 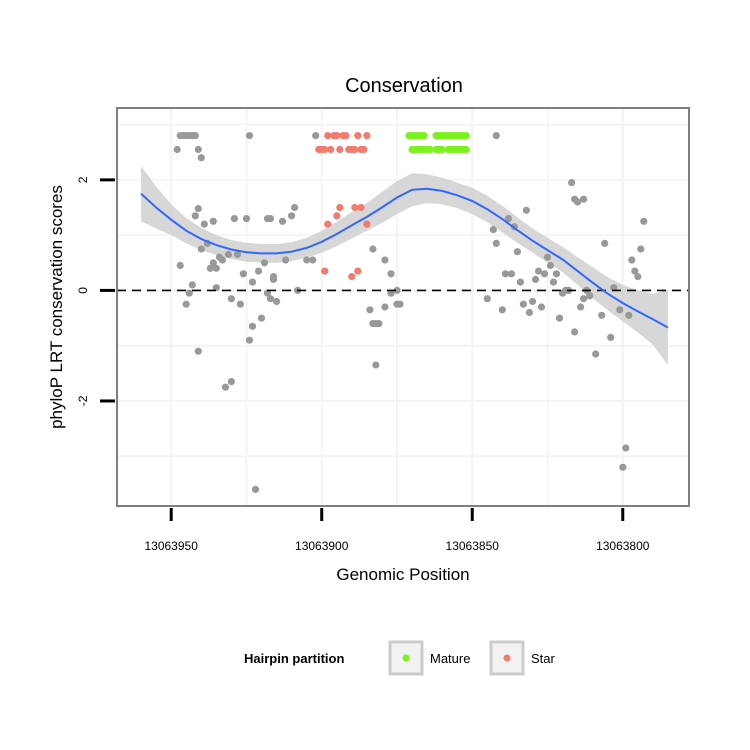 I want to click on series-mature, so click(x=437, y=143).